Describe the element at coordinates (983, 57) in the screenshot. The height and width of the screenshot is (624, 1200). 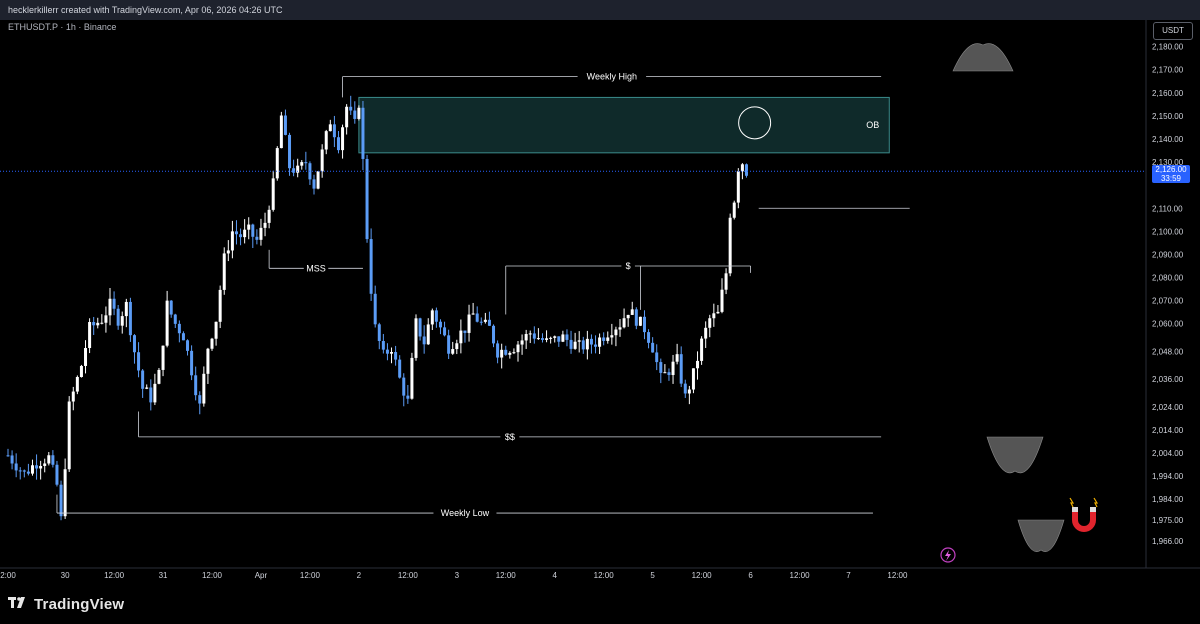
I see `projection-arc-top` at that location.